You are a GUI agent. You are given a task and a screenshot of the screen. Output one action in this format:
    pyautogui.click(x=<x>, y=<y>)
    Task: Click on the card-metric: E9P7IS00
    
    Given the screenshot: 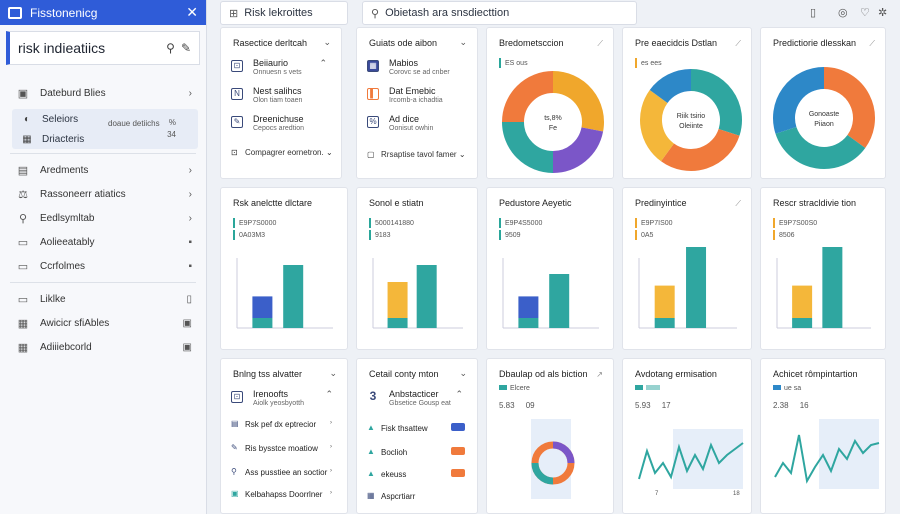 What is the action you would take?
    pyautogui.click(x=654, y=223)
    